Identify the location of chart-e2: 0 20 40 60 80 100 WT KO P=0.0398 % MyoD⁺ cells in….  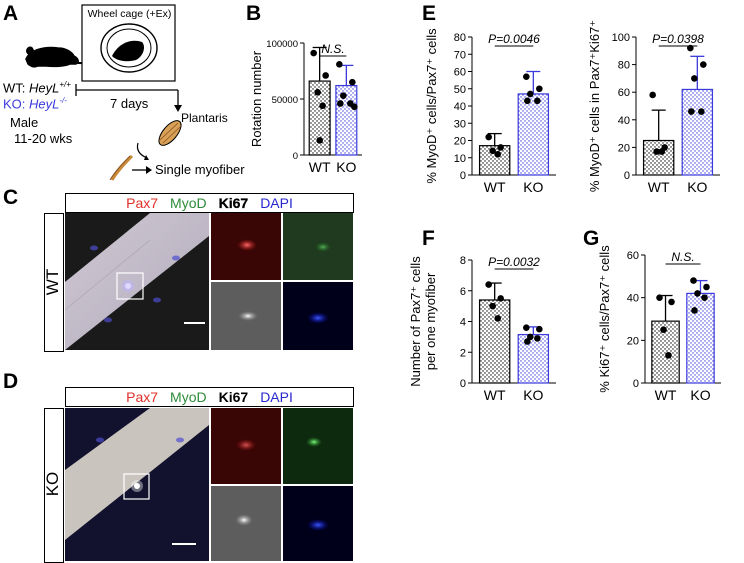
(653, 107).